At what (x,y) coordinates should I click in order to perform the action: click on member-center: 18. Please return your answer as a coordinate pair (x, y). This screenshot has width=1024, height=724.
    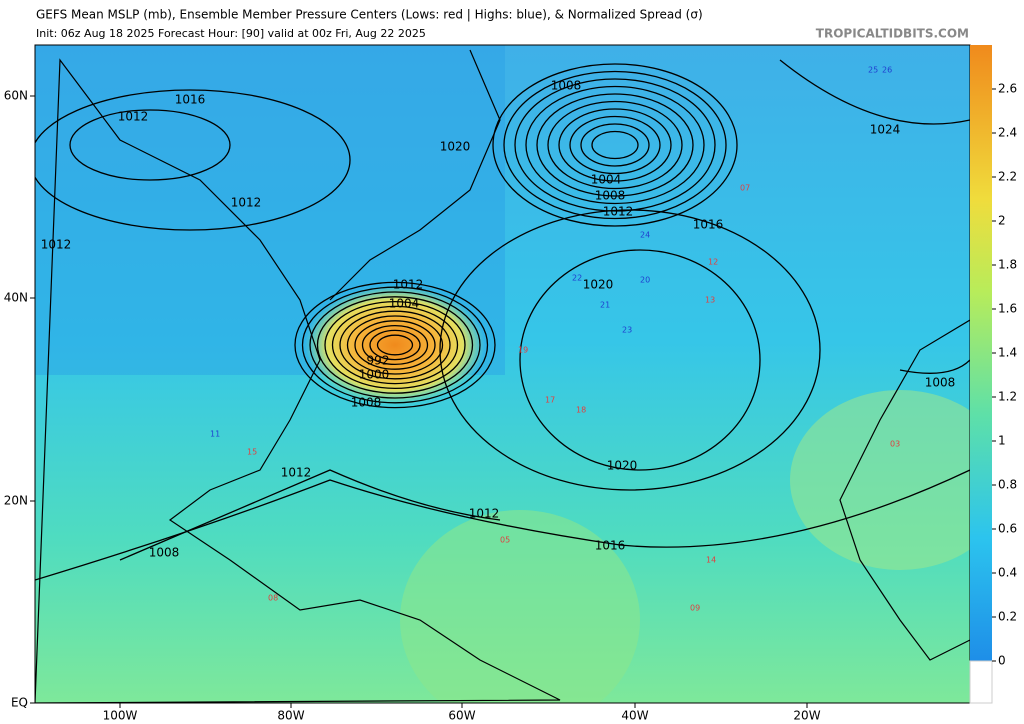
    Looking at the image, I should click on (581, 410).